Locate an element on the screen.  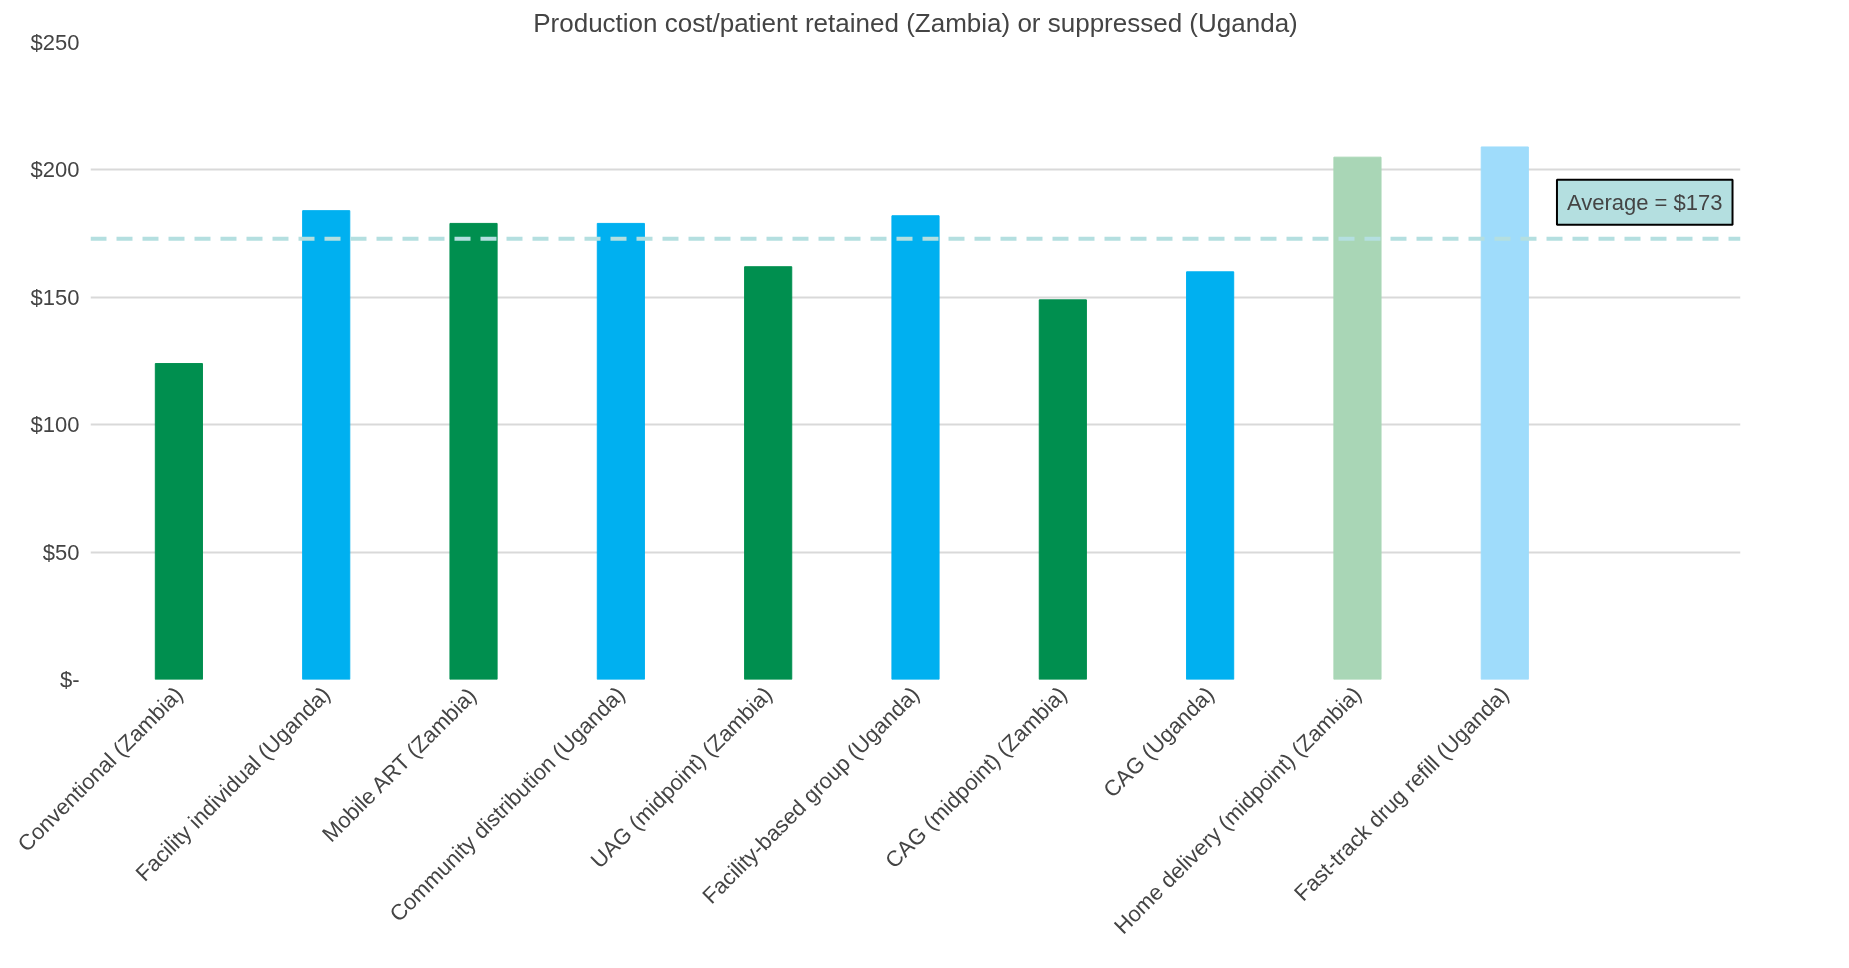
y-tick-label: $250 is located at coordinates (55, 42).